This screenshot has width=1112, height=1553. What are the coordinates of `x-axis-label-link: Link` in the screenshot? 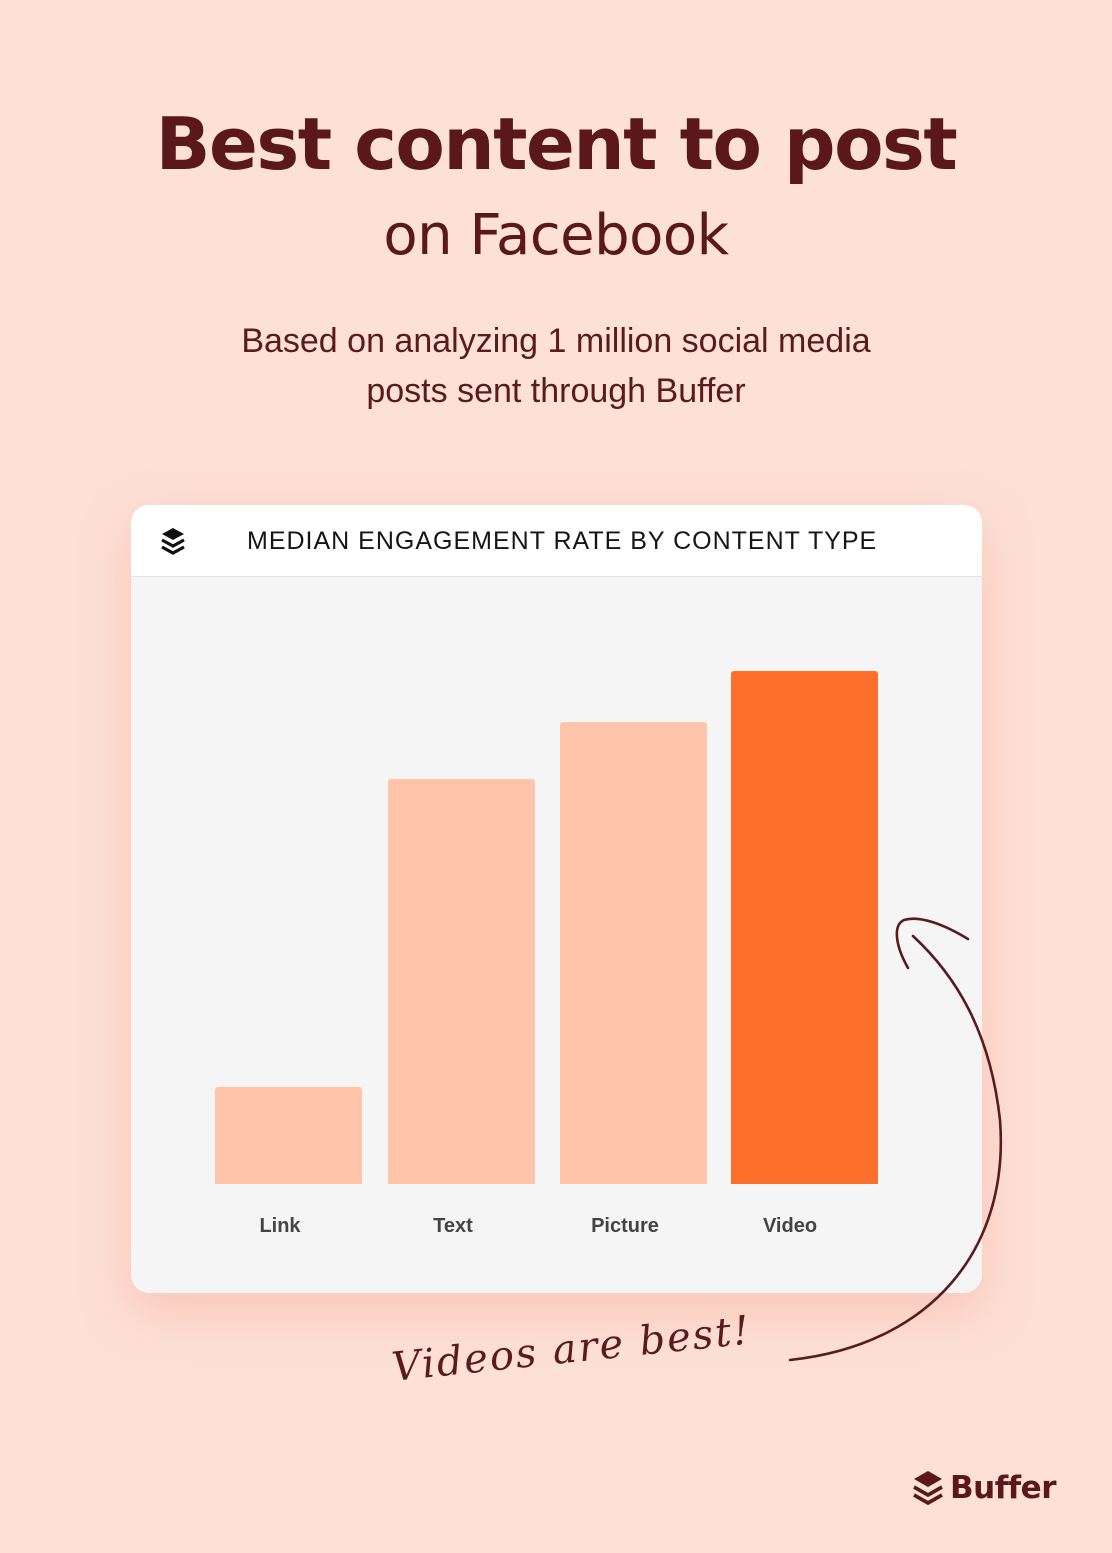 It's located at (280, 1226).